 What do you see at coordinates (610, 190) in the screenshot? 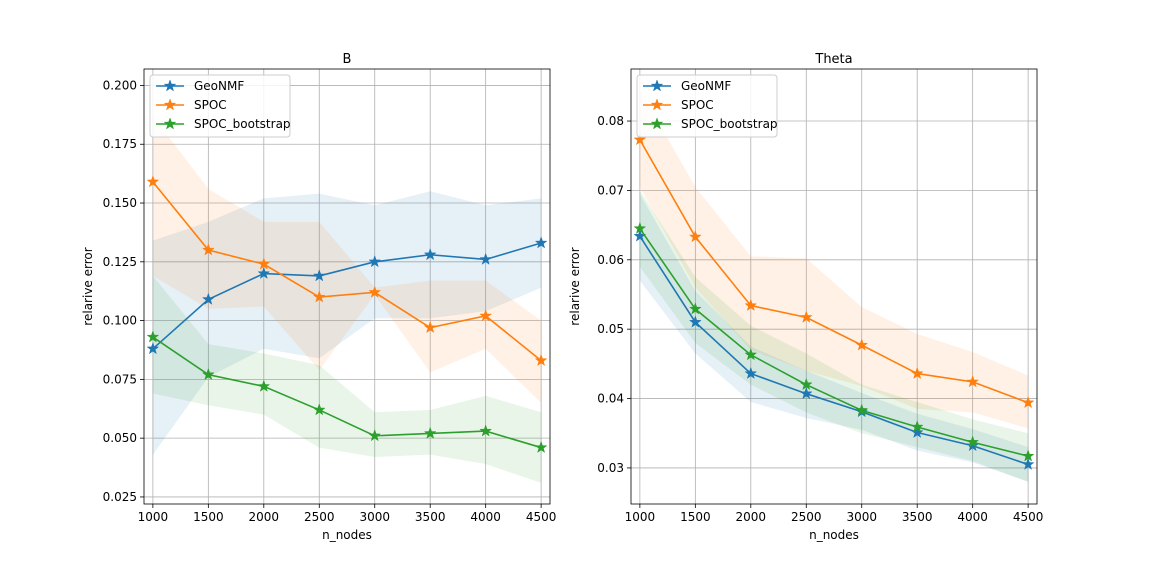
I see `y-tick-label: 0.07` at bounding box center [610, 190].